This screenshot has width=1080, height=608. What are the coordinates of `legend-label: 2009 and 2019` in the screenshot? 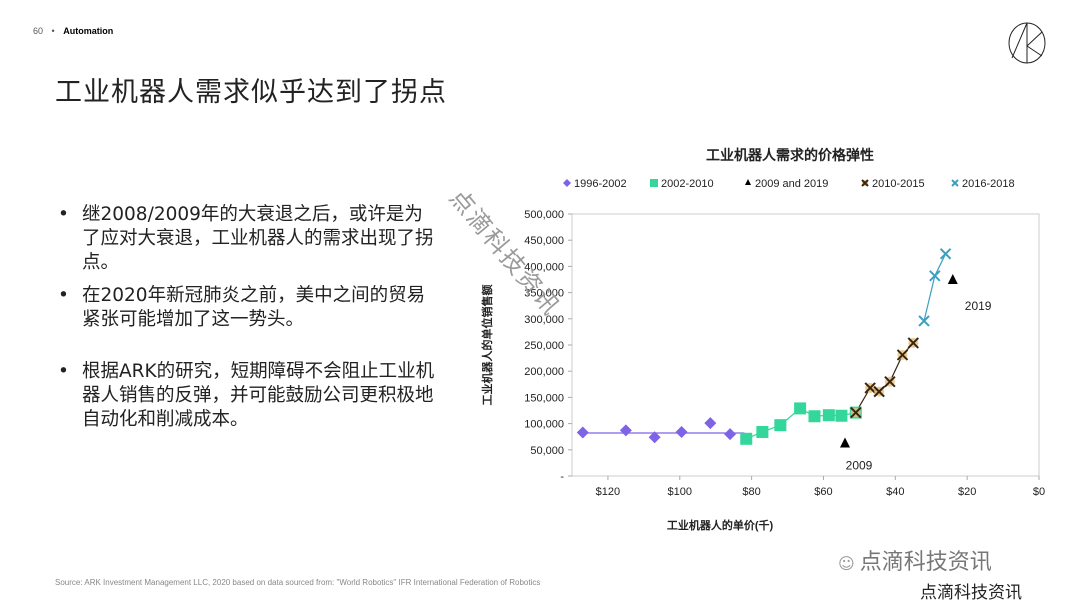 It's located at (791, 184).